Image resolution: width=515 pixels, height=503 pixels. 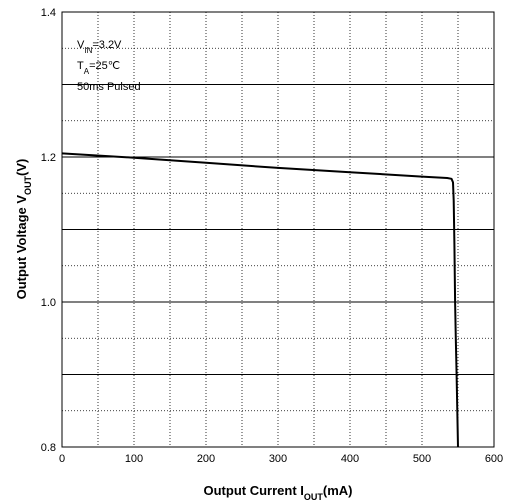 What do you see at coordinates (48, 230) in the screenshot?
I see `y-axis: 0.8 1.0 1.2 1.4` at bounding box center [48, 230].